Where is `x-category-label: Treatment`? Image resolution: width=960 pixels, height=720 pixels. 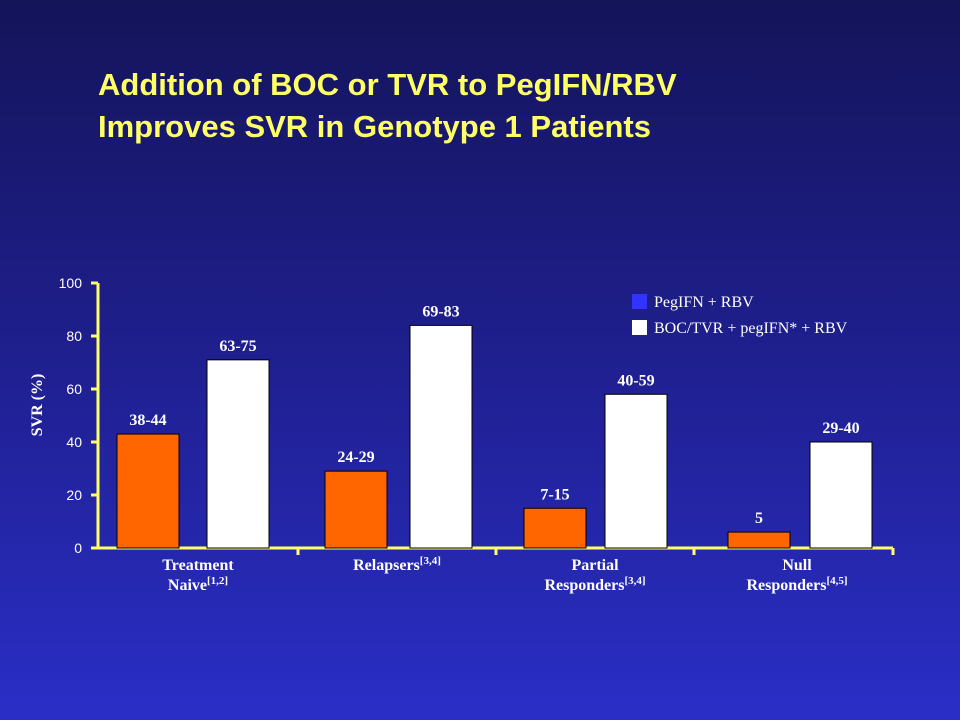
x-category-label: Treatment is located at coordinates (198, 565).